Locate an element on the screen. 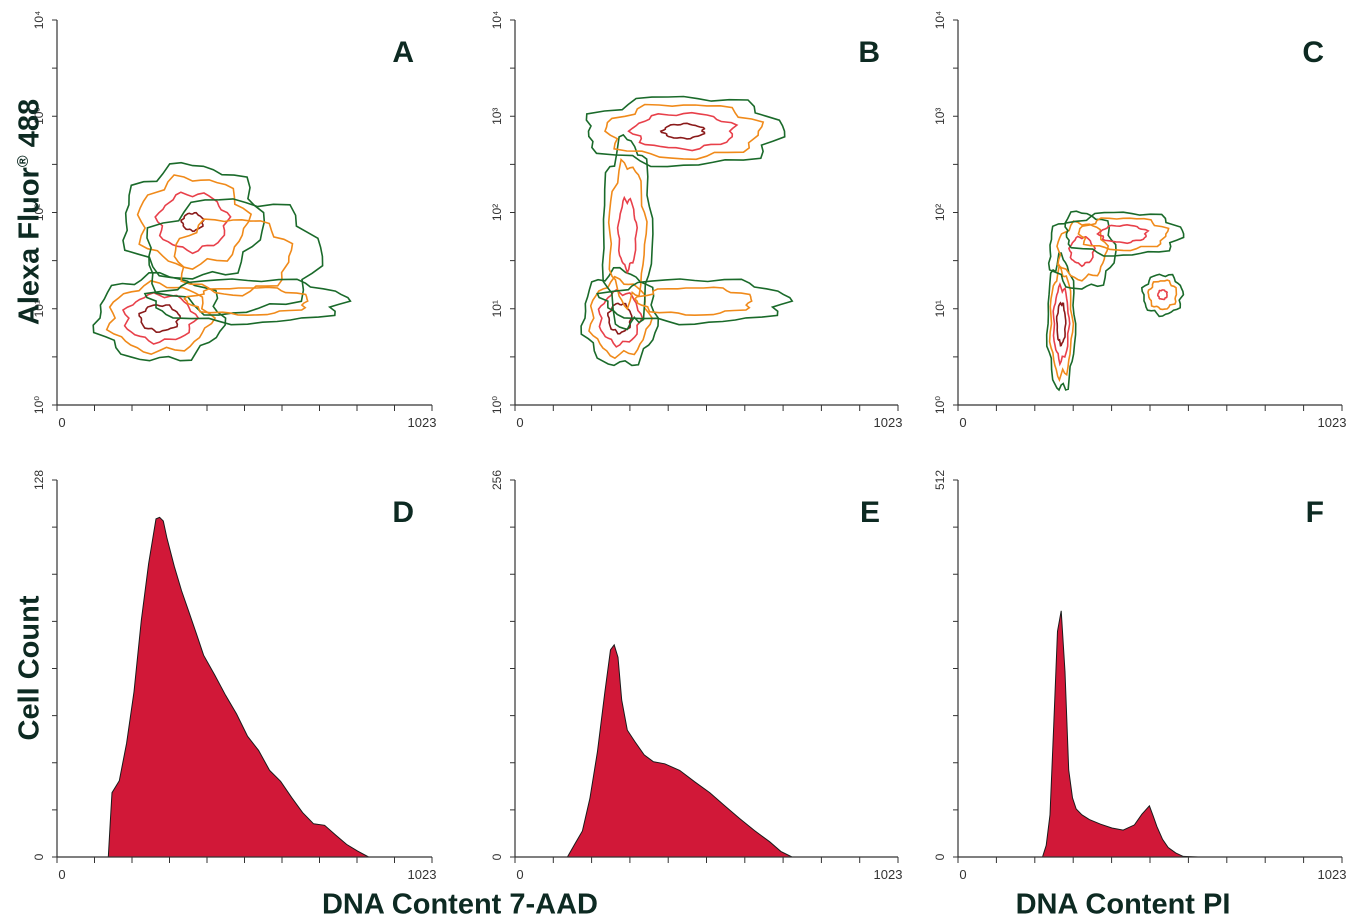  panel-e-x-tick-label-min: 0 is located at coordinates (519, 874).